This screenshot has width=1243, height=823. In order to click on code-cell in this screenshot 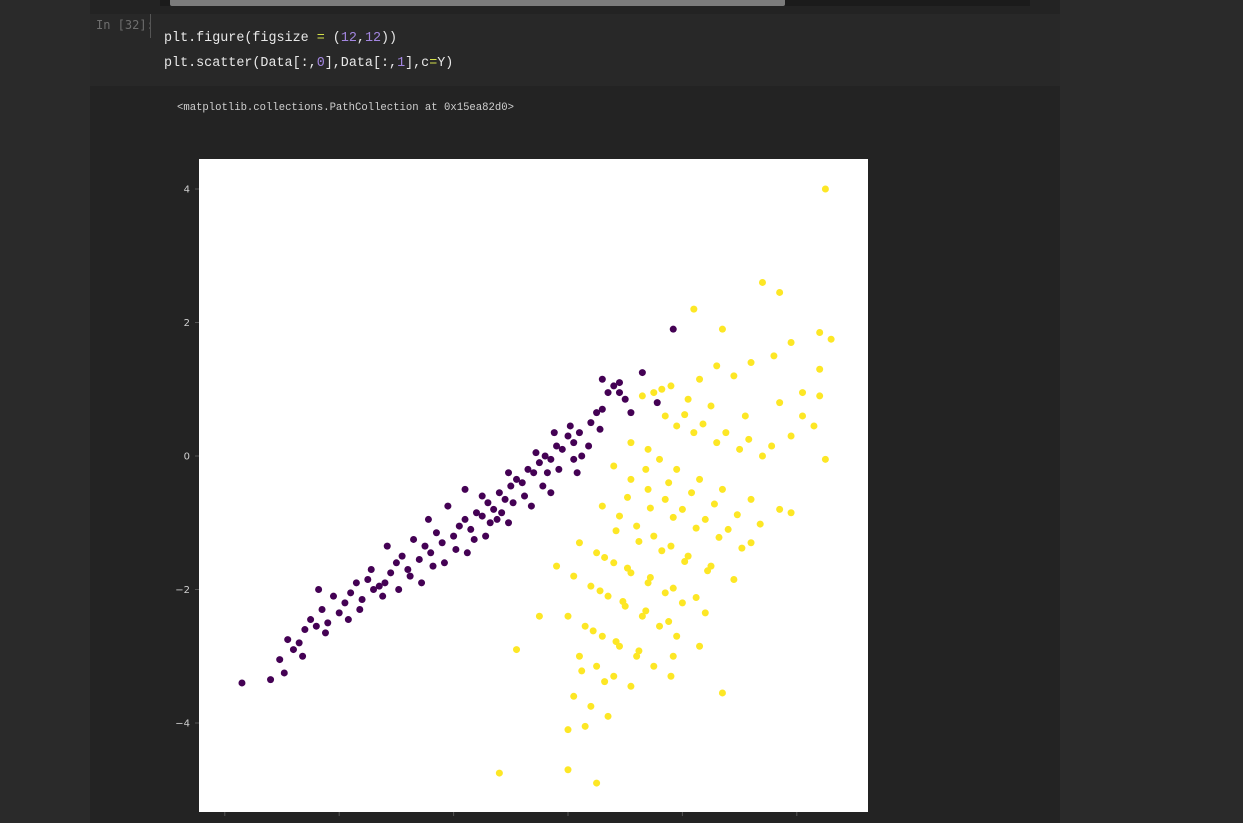, I will do `click(575, 50)`.